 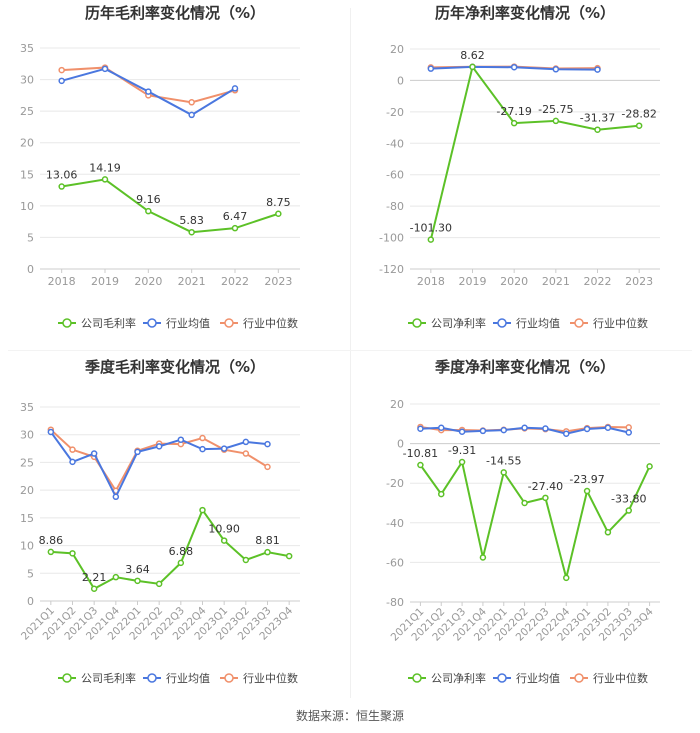 I want to click on data-label: 8.86, so click(x=51, y=540).